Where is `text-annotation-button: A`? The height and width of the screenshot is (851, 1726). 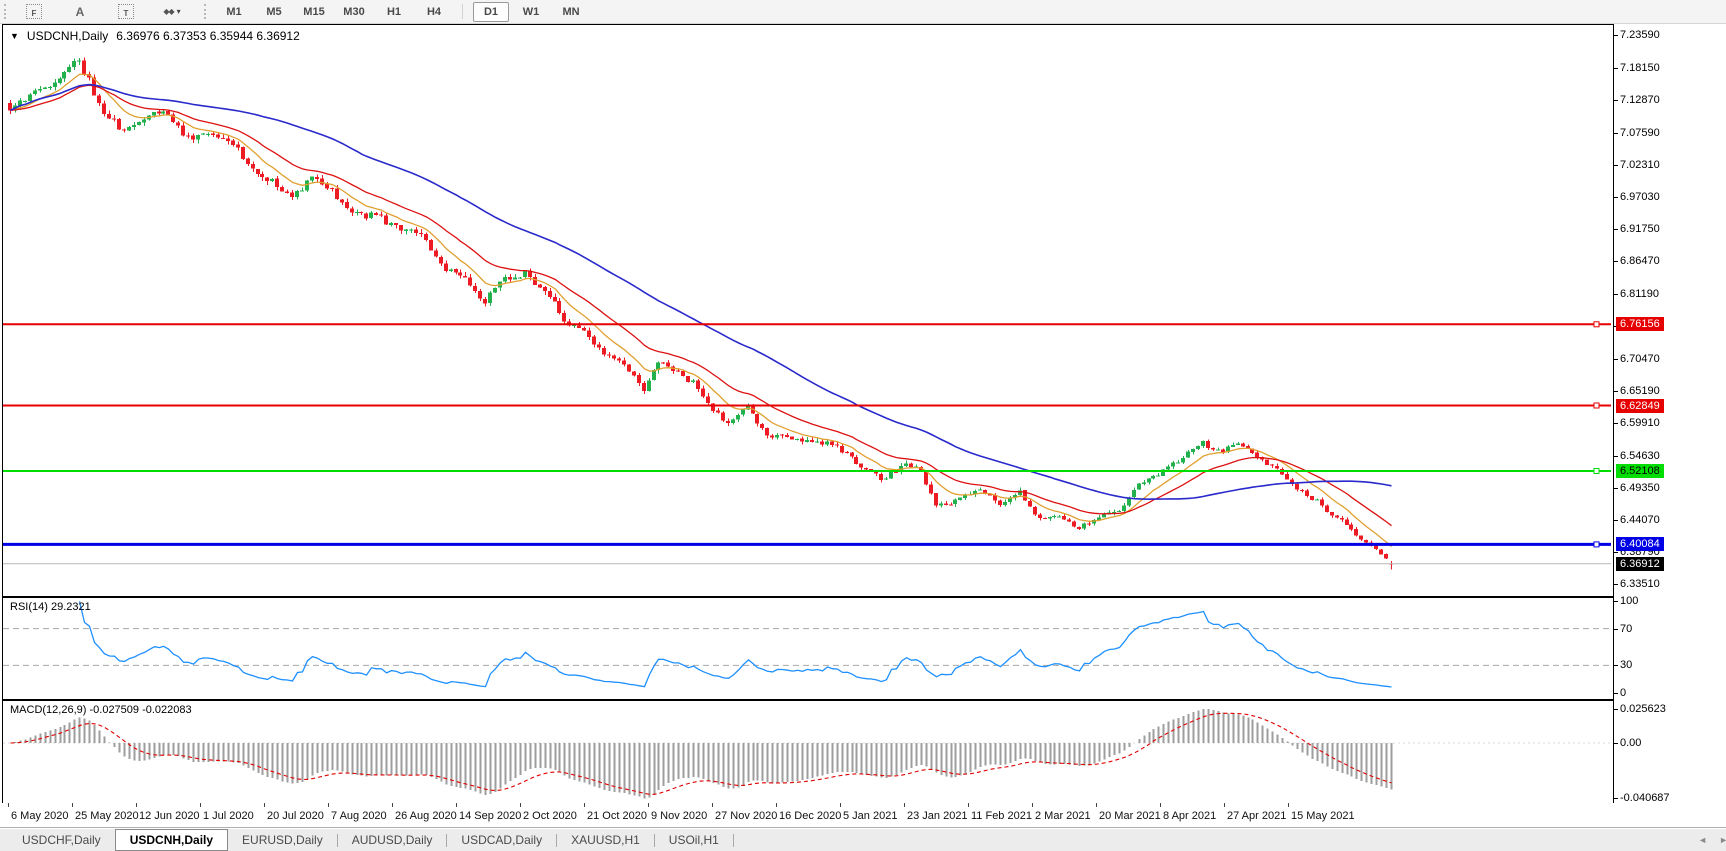 text-annotation-button: A is located at coordinates (80, 12).